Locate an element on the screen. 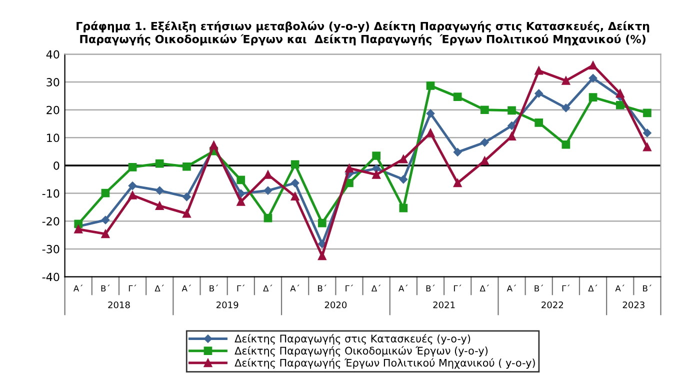 The height and width of the screenshot is (374, 697). text: 2020 is located at coordinates (335, 304).